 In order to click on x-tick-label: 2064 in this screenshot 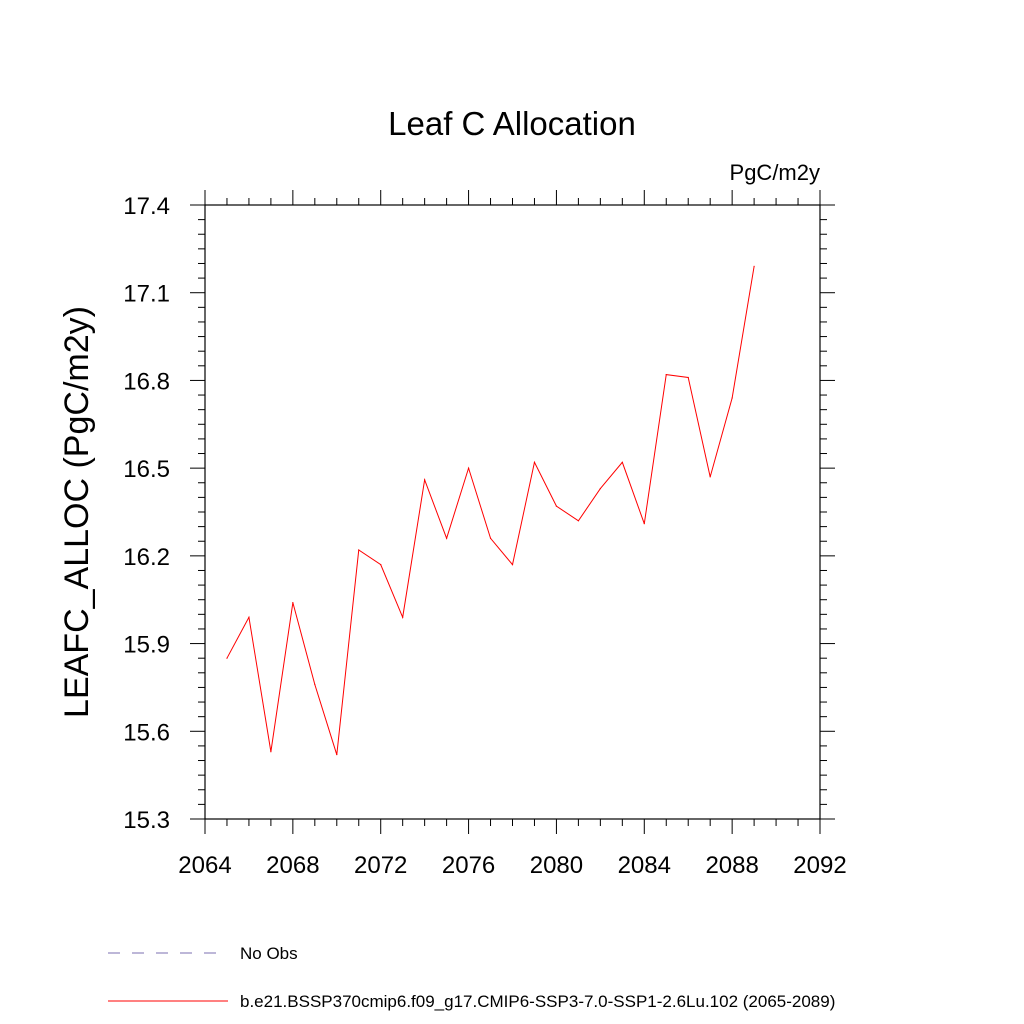, I will do `click(204, 865)`.